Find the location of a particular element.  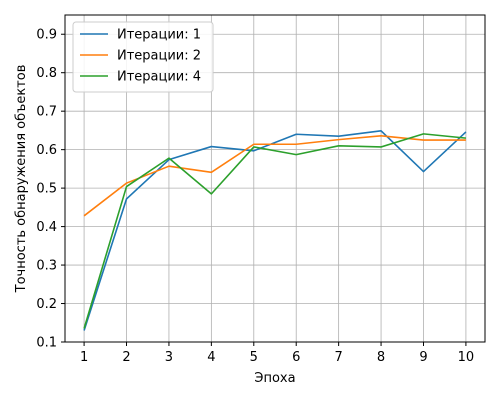

x-tick-label: 6 is located at coordinates (296, 357).